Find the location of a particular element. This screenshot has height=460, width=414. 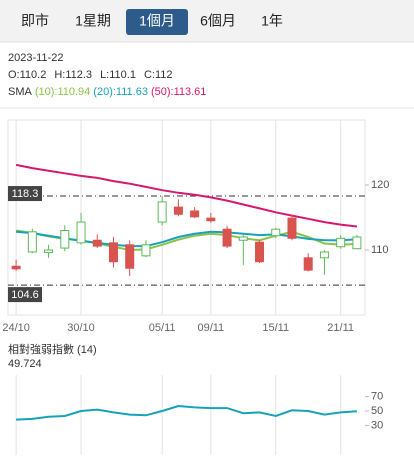

y-tick-label: 30 is located at coordinates (377, 425).